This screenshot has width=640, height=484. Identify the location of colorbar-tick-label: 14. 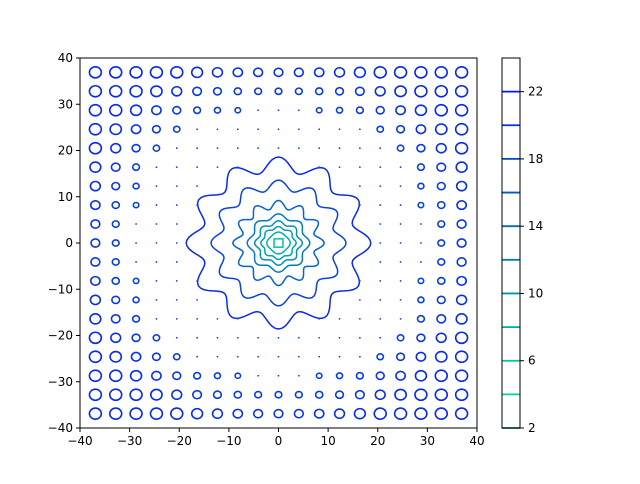
(535, 226).